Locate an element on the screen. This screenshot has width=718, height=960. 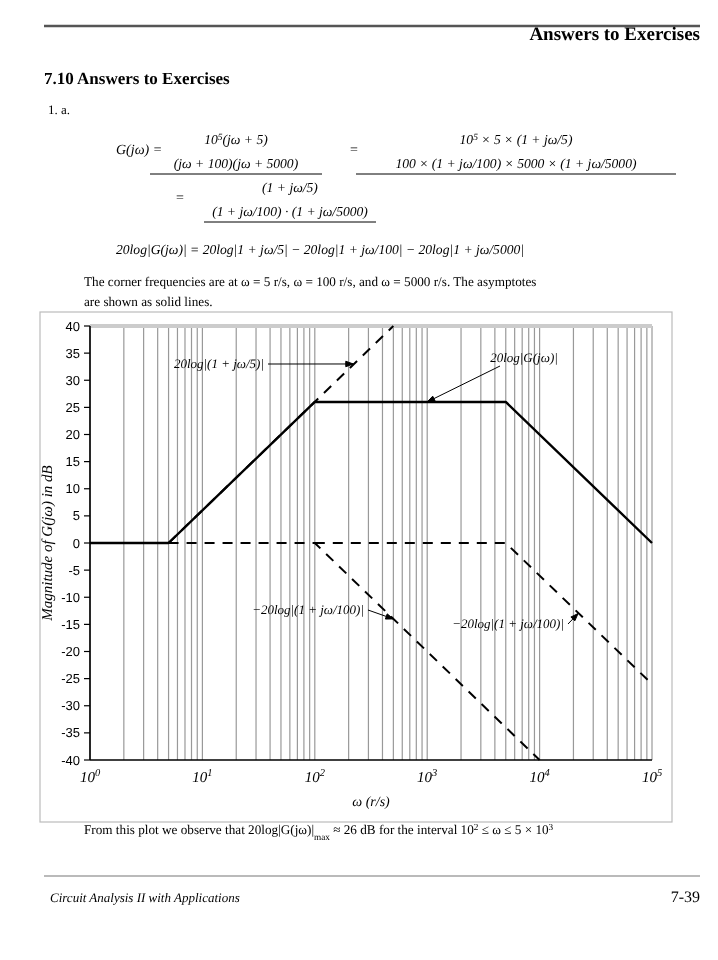
text: Answers to Exercises is located at coordinates (615, 36).